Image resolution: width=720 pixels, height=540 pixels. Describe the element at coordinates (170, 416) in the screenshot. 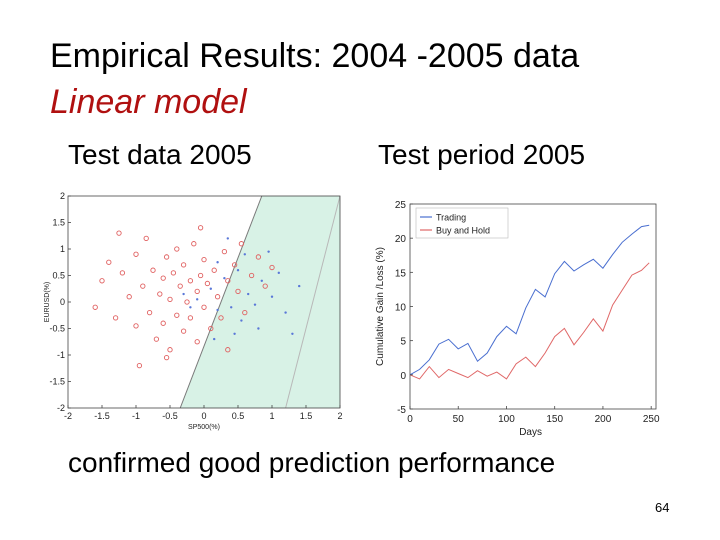

I see `x-tick-label: -0.5` at that location.